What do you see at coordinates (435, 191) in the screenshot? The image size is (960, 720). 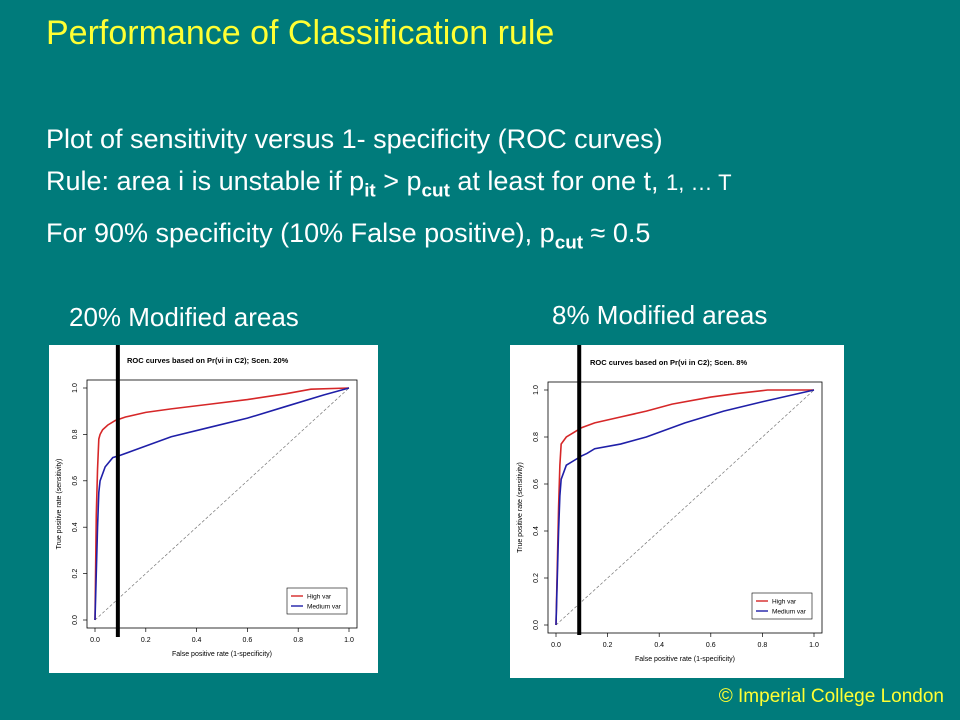 I see `rule-sub-cut: cut` at bounding box center [435, 191].